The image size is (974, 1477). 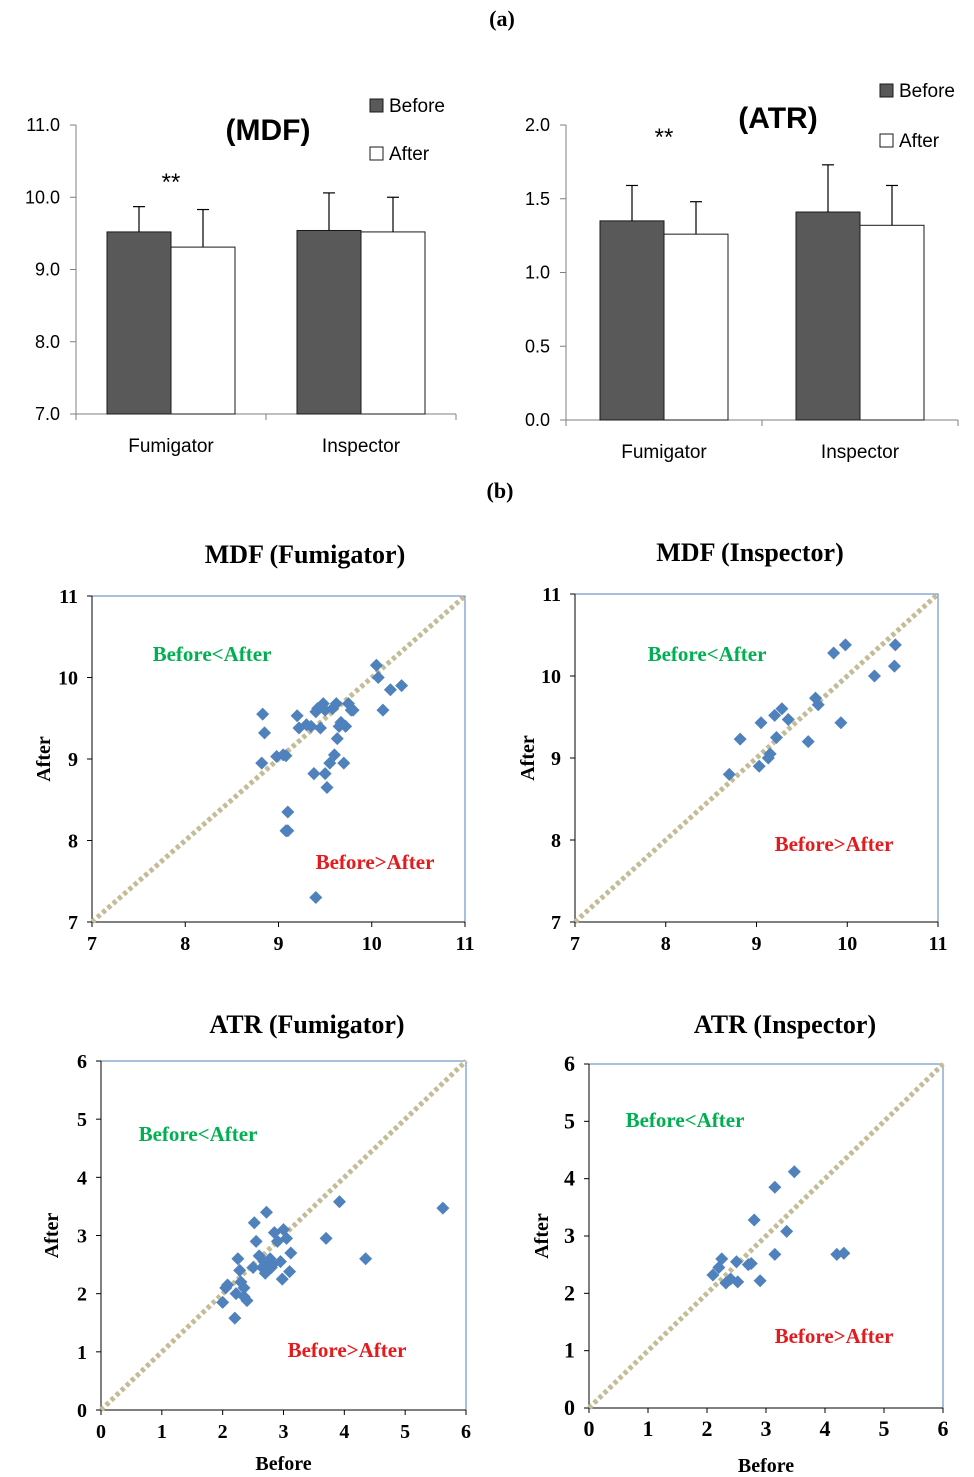 What do you see at coordinates (68, 597) in the screenshot?
I see `y-tick-label: 11` at bounding box center [68, 597].